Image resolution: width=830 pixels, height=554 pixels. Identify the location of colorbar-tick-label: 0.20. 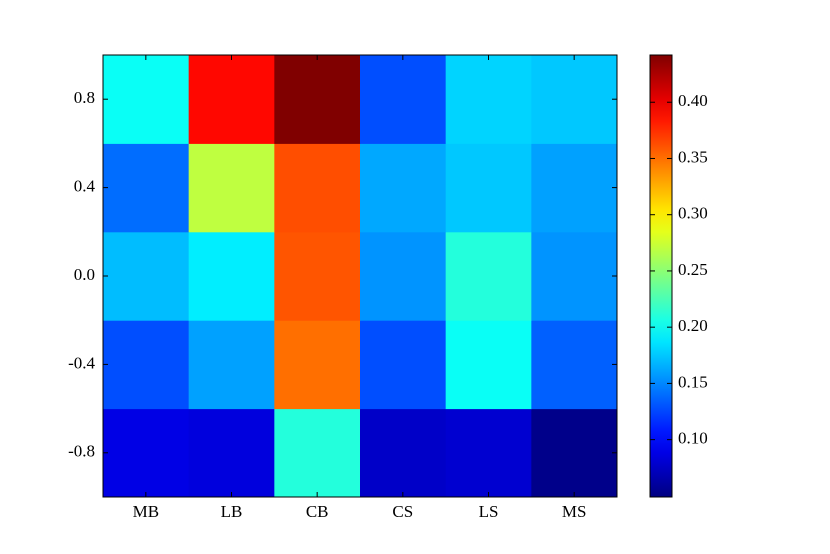
(693, 325).